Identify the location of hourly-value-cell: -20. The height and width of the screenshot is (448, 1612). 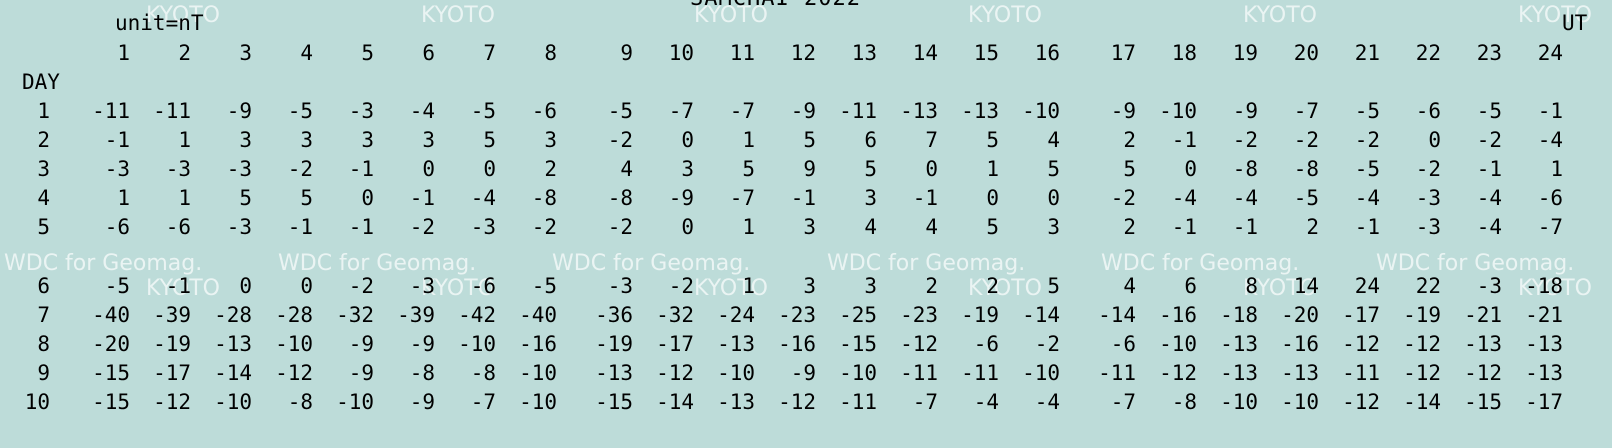
(111, 344).